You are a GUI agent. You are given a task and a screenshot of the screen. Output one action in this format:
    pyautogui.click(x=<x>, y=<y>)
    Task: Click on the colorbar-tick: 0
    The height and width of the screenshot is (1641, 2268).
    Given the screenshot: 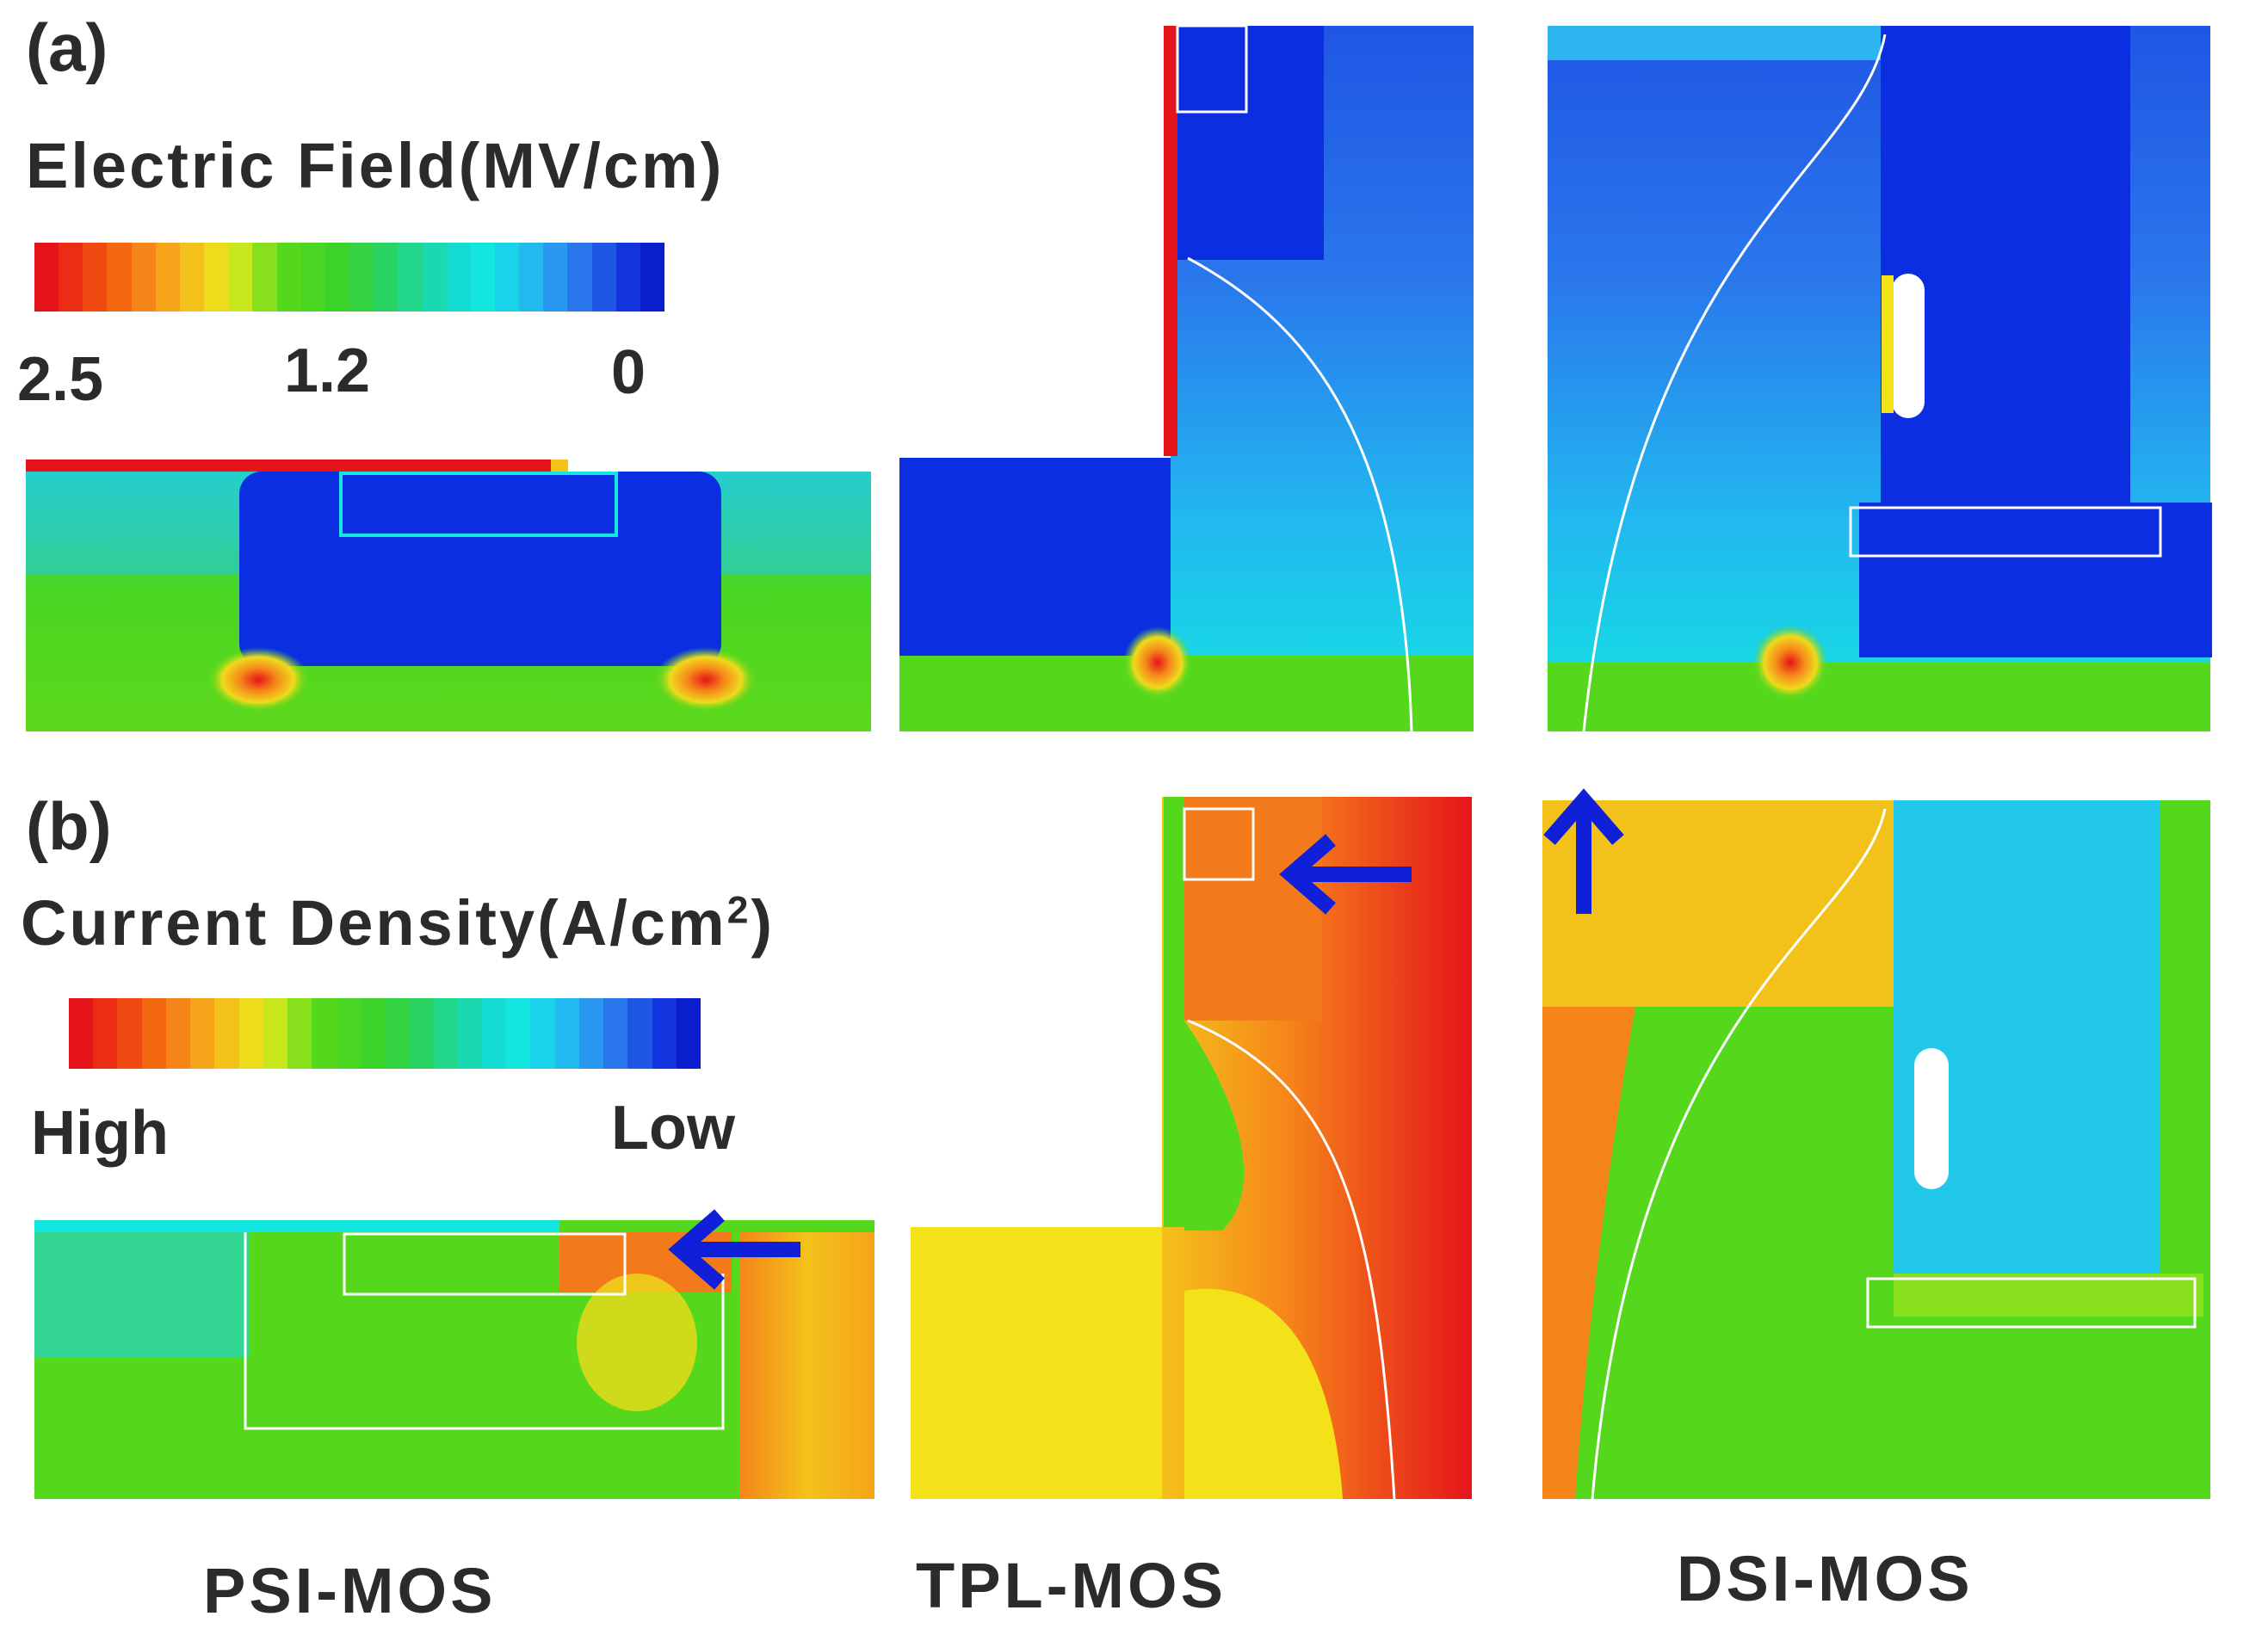 What is the action you would take?
    pyautogui.click(x=628, y=372)
    